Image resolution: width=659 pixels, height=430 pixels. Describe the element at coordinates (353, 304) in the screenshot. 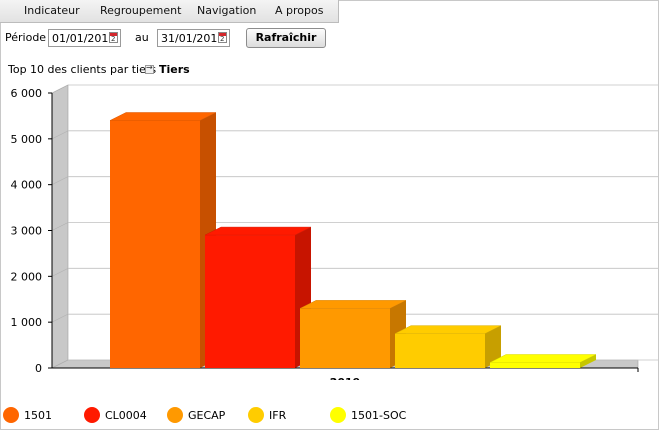

I see `bar-top-GECAP` at that location.